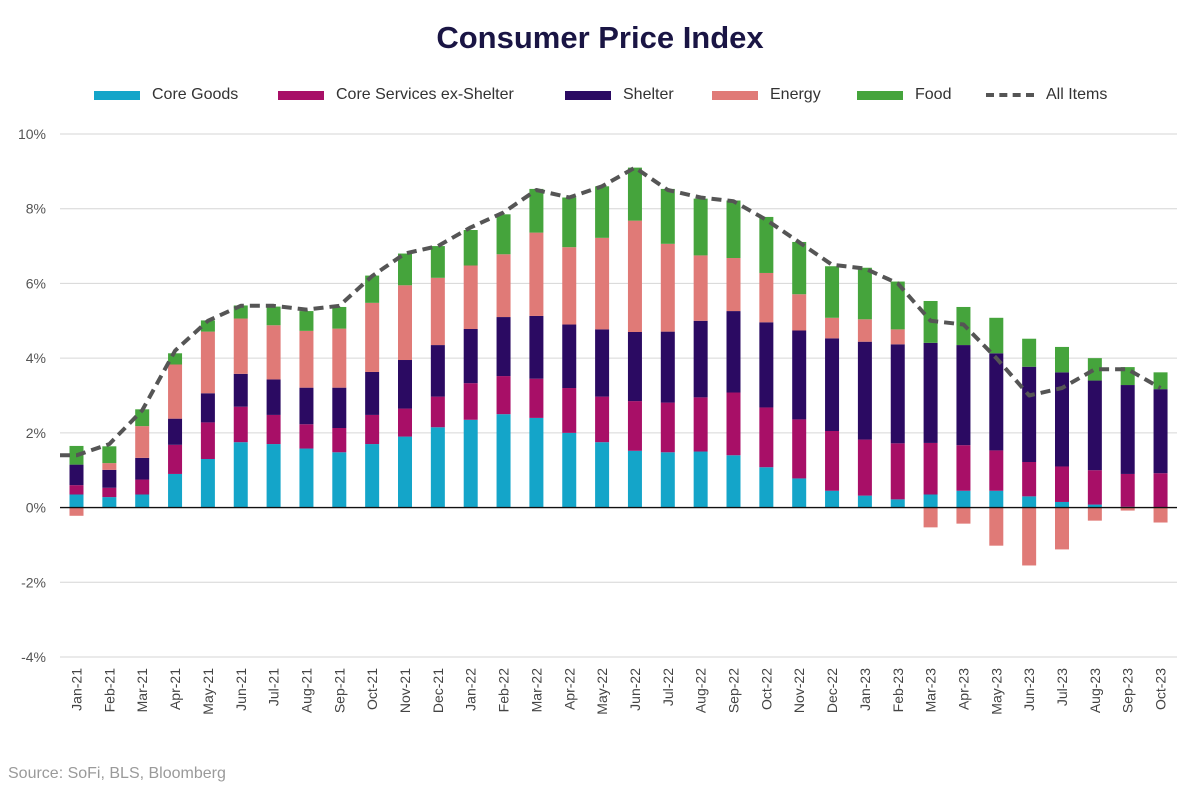  What do you see at coordinates (795, 94) in the screenshot?
I see `legend-label-energy: Energy` at bounding box center [795, 94].